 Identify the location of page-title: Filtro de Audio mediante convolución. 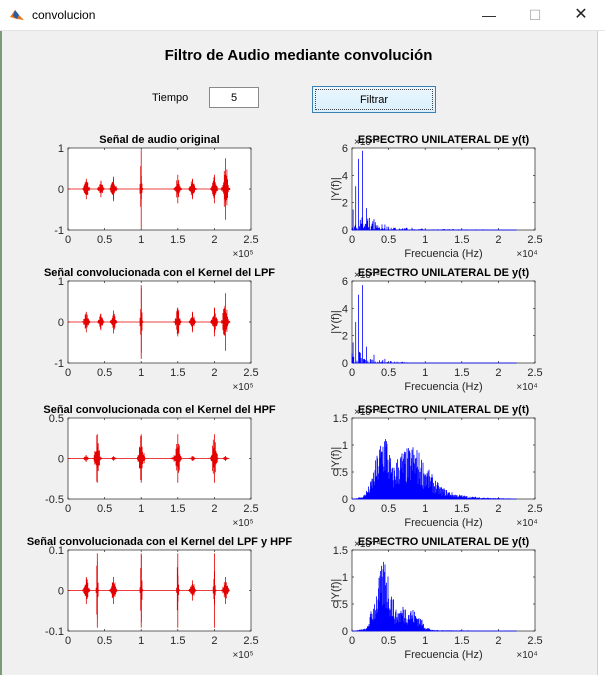
(298, 55).